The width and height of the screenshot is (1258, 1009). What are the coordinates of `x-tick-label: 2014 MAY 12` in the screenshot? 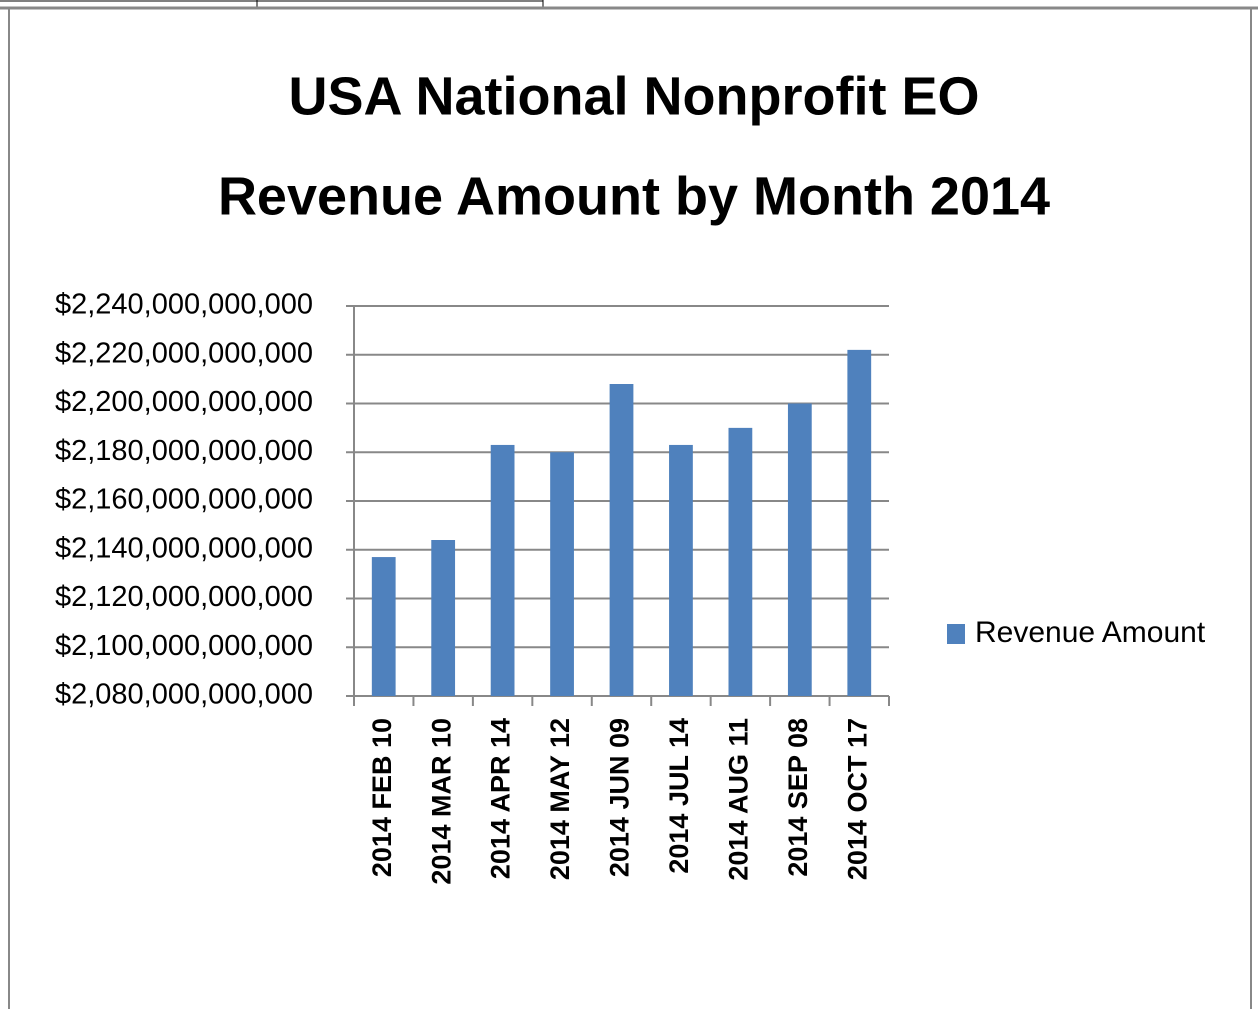 It's located at (560, 799).